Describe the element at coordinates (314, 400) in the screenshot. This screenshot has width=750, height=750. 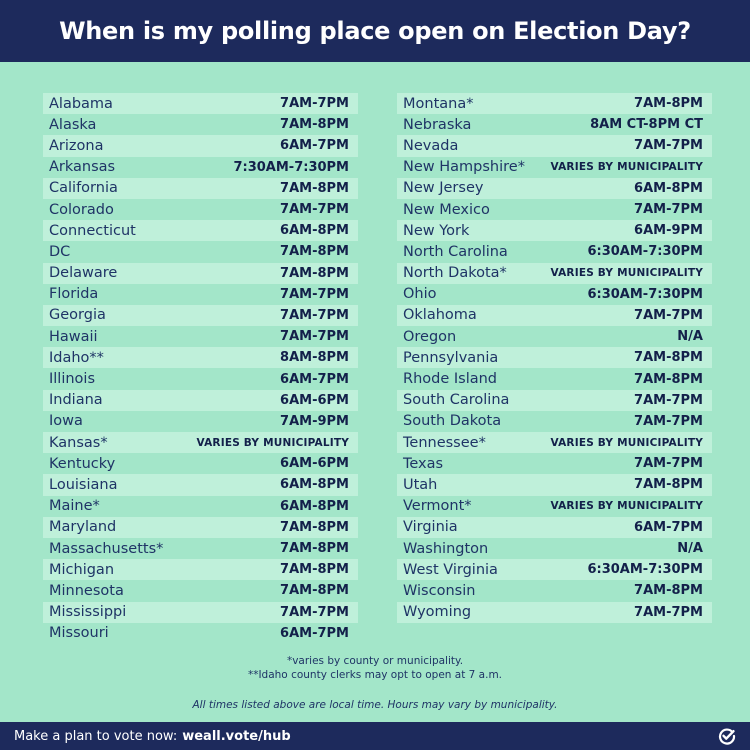
I see `polling-hours: 6AM-6PM` at that location.